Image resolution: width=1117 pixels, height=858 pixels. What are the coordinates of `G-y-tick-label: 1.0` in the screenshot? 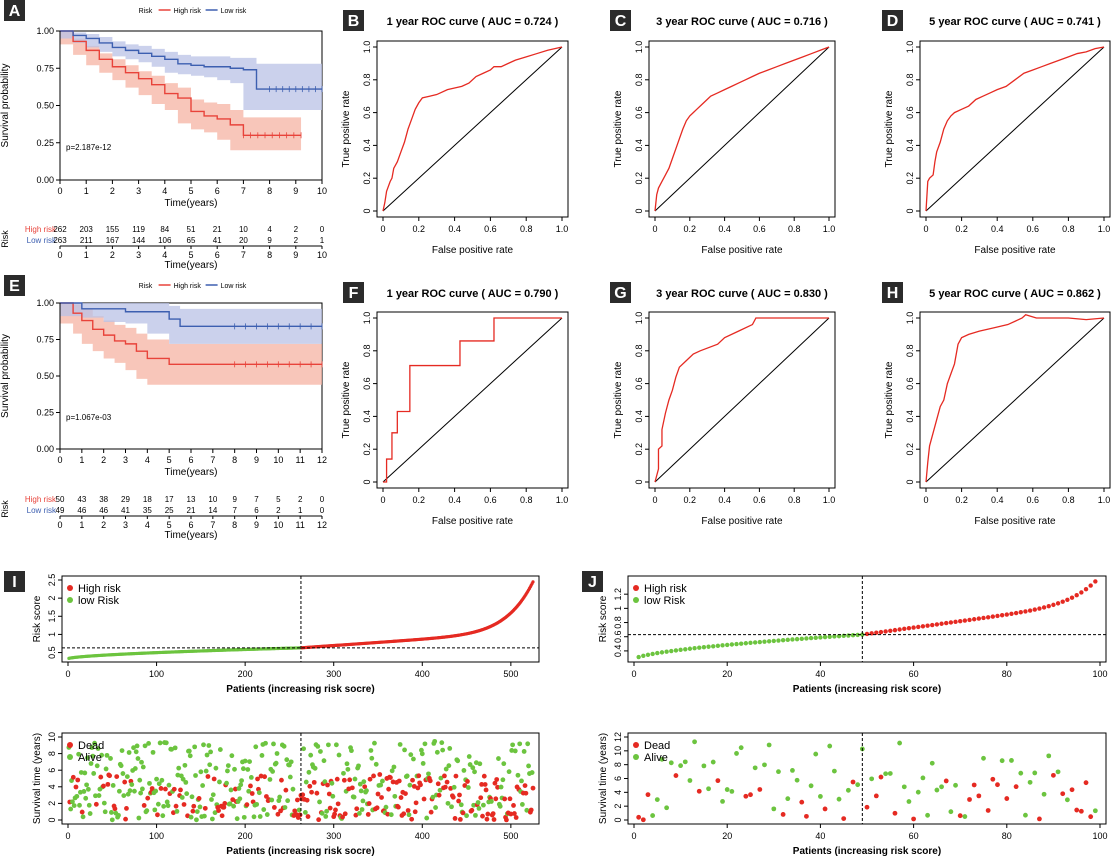 It's located at (639, 318).